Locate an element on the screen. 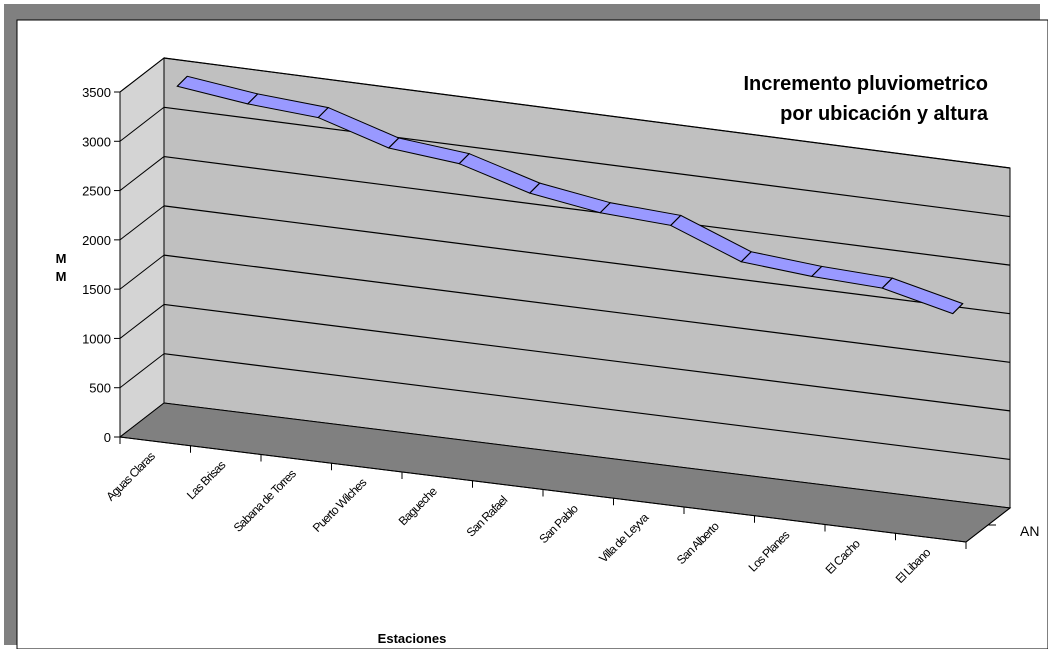 The height and width of the screenshot is (654, 1048). y-tick-label: 500 is located at coordinates (100, 388).